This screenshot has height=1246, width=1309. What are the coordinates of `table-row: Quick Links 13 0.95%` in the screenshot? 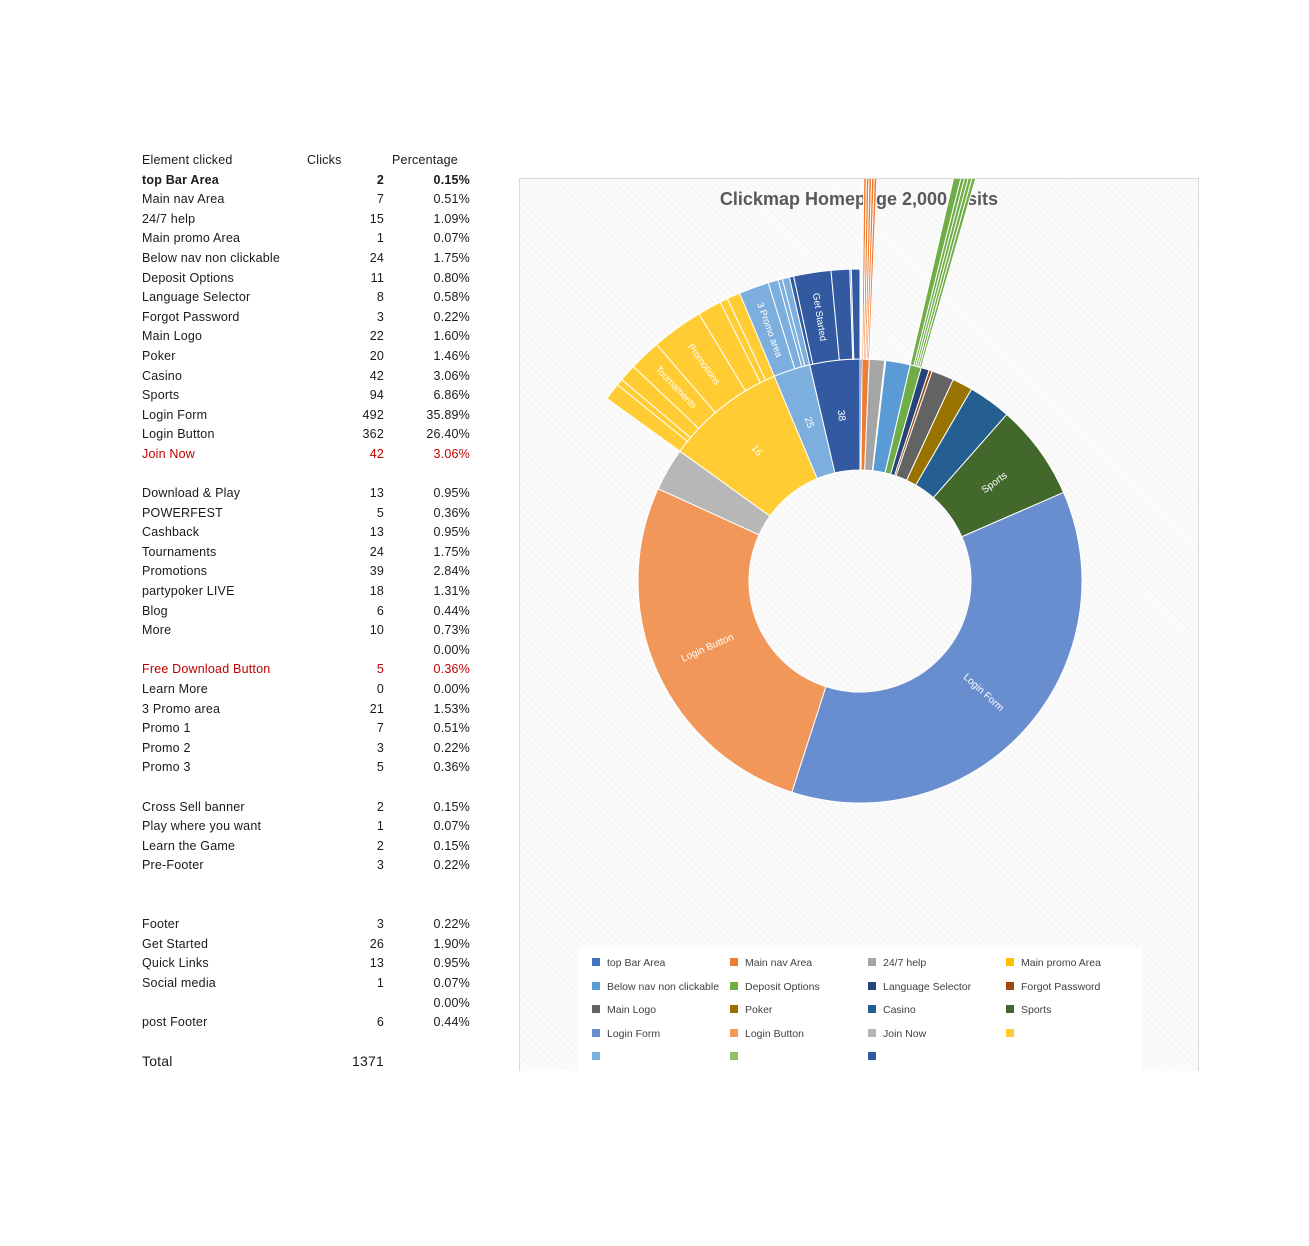 It's located at (308, 964).